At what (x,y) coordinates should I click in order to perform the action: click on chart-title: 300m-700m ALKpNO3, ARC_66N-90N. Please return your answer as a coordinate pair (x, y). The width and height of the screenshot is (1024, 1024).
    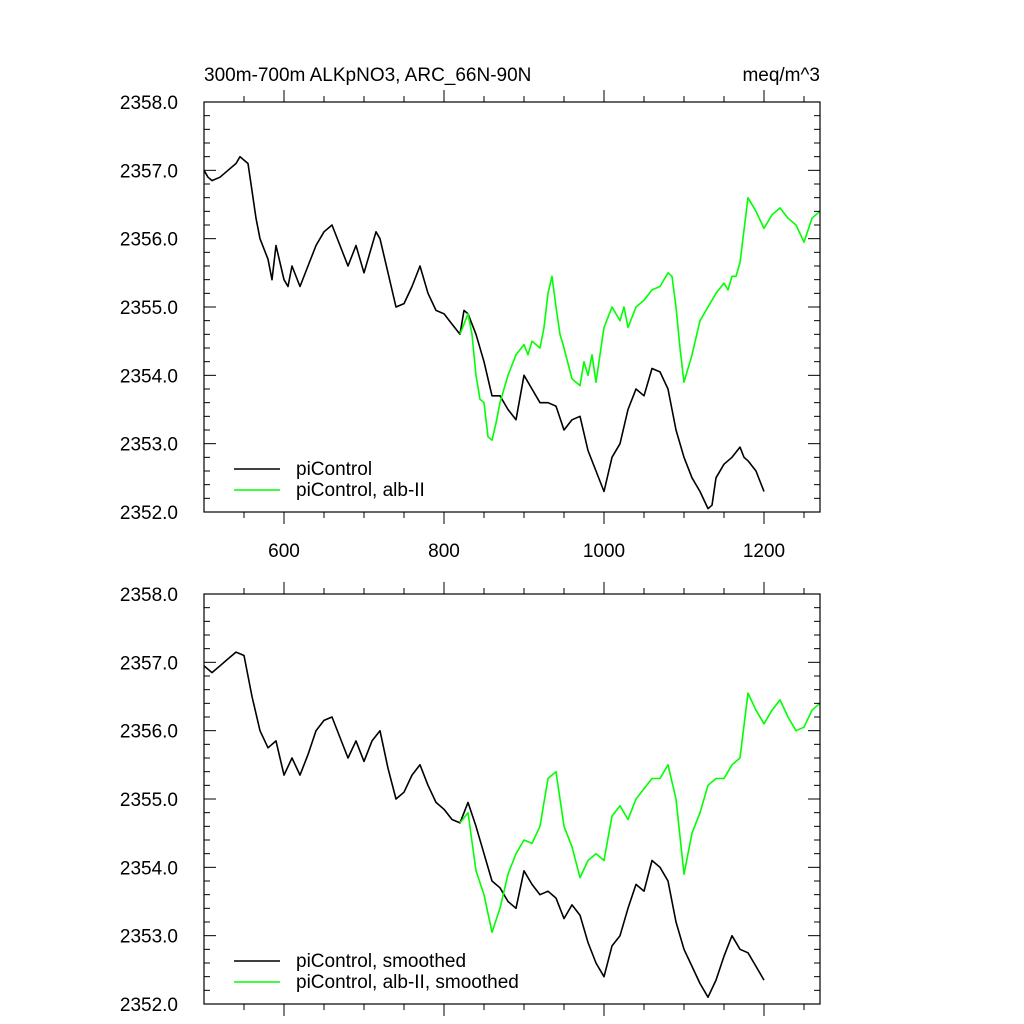
    Looking at the image, I should click on (367, 75).